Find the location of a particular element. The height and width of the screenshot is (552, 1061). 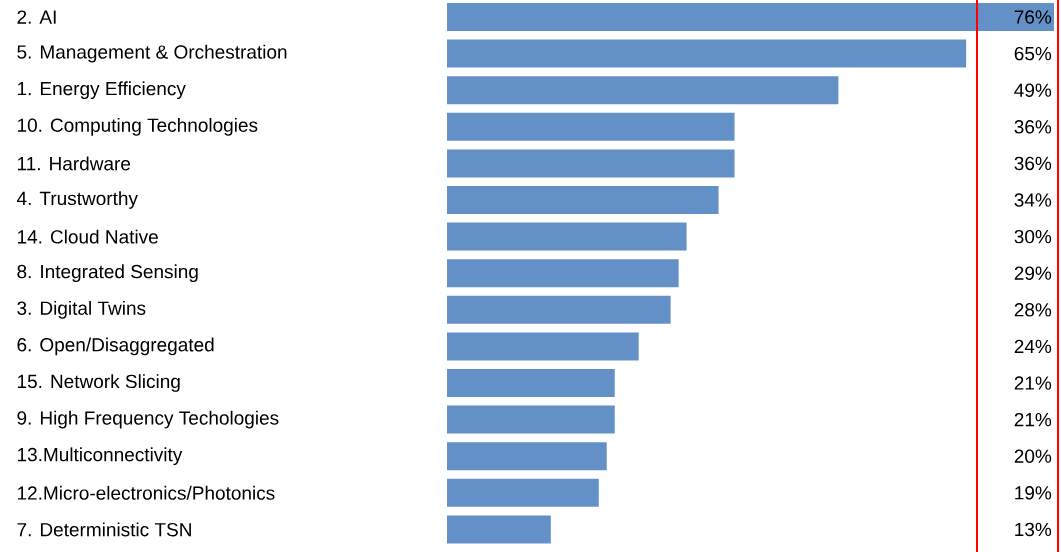

y-tick-label: 4. Trustworthy is located at coordinates (77, 200).